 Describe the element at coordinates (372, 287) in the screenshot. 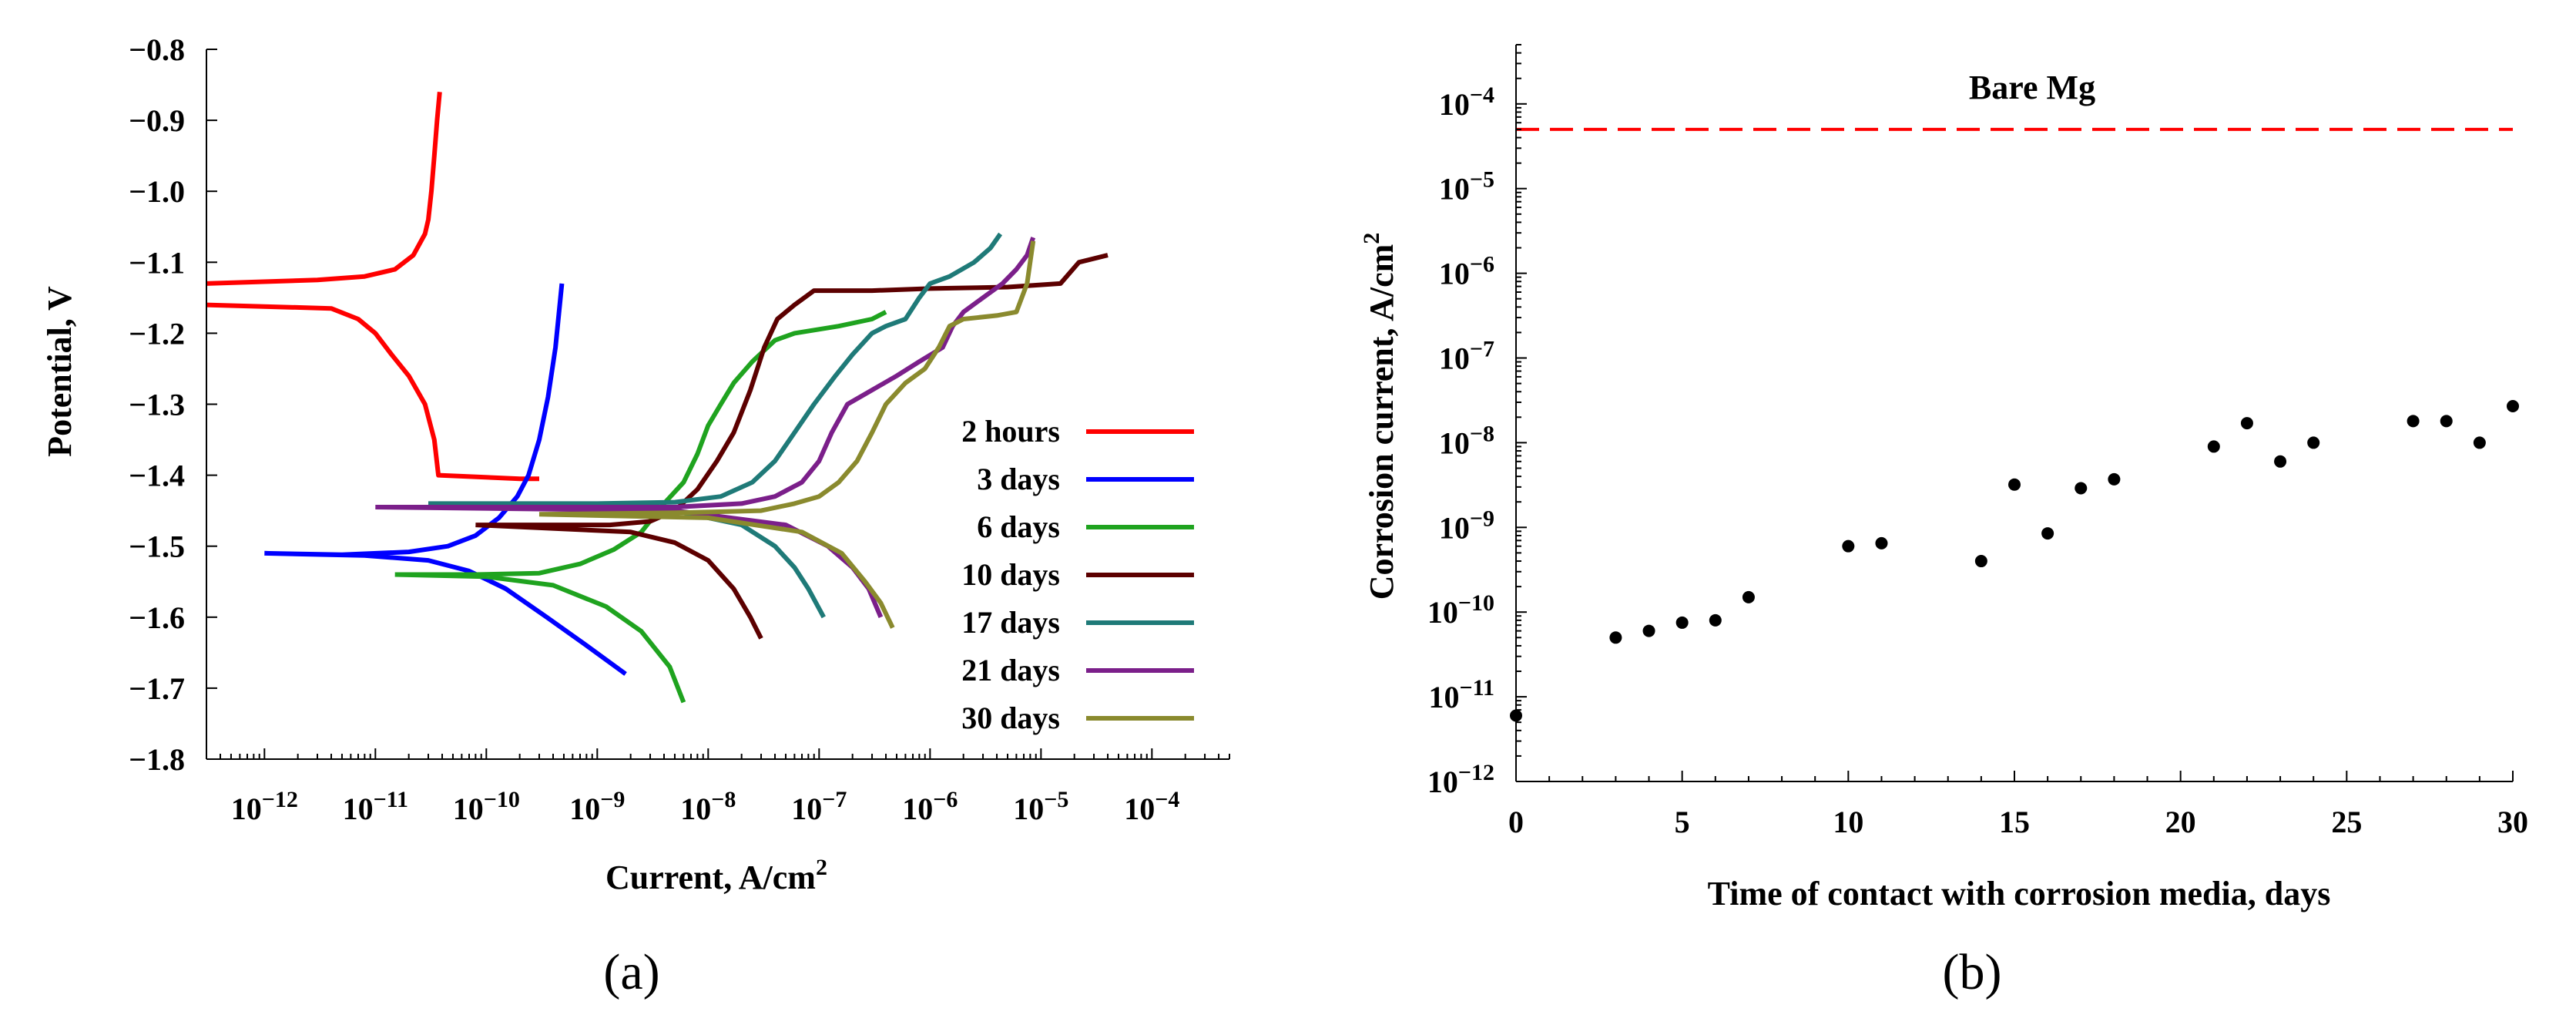

I see `a-series-curve-2-hours` at that location.